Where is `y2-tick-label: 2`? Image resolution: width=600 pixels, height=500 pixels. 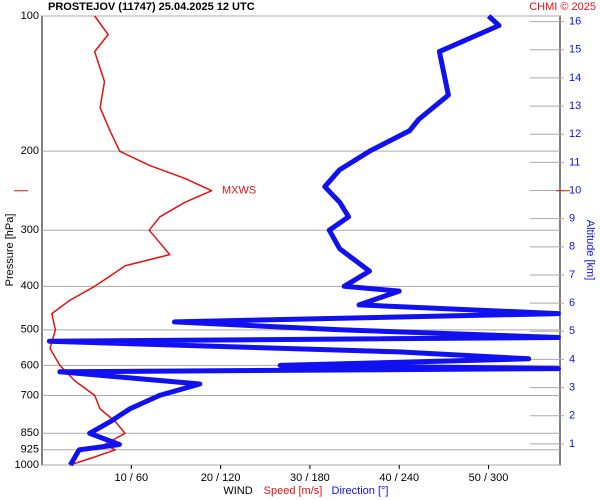
y2-tick-label: 2 is located at coordinates (572, 416).